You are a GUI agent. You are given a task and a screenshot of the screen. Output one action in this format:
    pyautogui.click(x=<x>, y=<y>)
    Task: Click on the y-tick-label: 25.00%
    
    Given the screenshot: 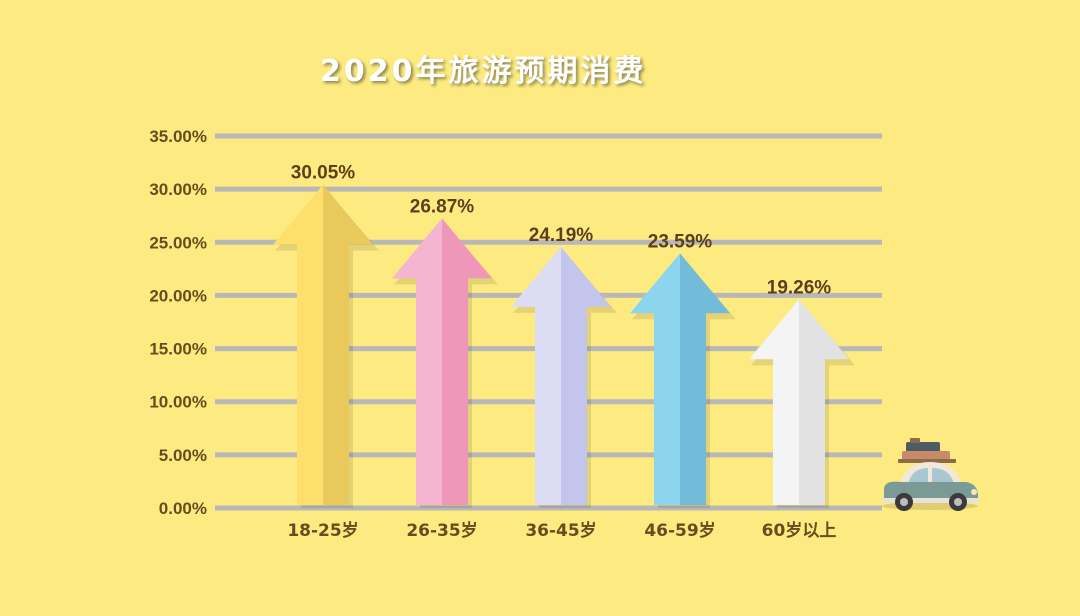 What is the action you would take?
    pyautogui.click(x=178, y=242)
    